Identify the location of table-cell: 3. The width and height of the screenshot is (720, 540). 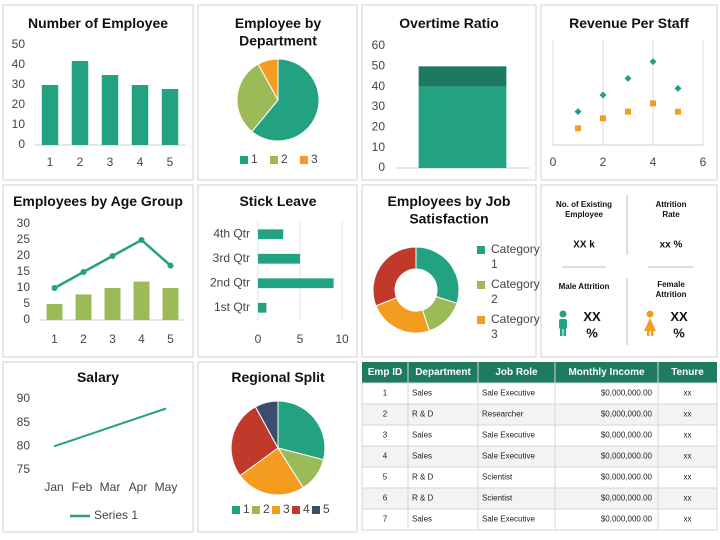
(385, 435).